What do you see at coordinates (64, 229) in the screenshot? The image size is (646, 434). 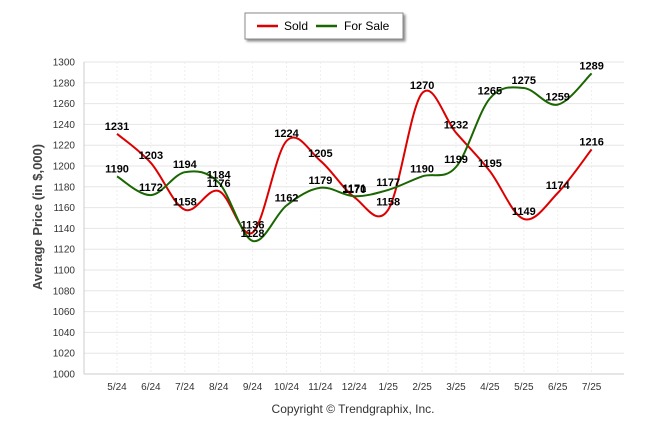 I see `y-tick-label: 1140` at bounding box center [64, 229].